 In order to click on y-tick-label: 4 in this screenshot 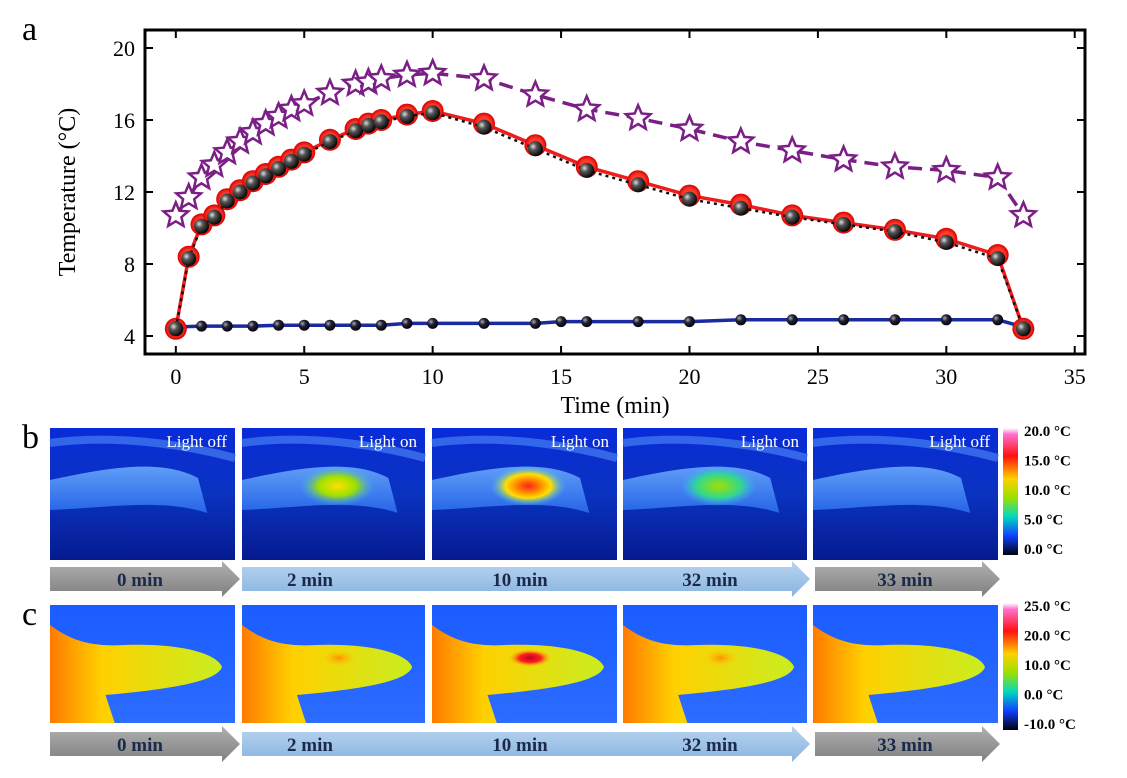, I will do `click(129, 336)`.